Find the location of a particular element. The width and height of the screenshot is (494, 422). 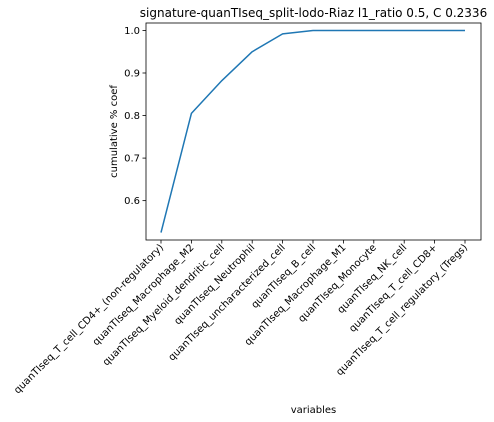

y-tick-label: 1.0 is located at coordinates (132, 31).